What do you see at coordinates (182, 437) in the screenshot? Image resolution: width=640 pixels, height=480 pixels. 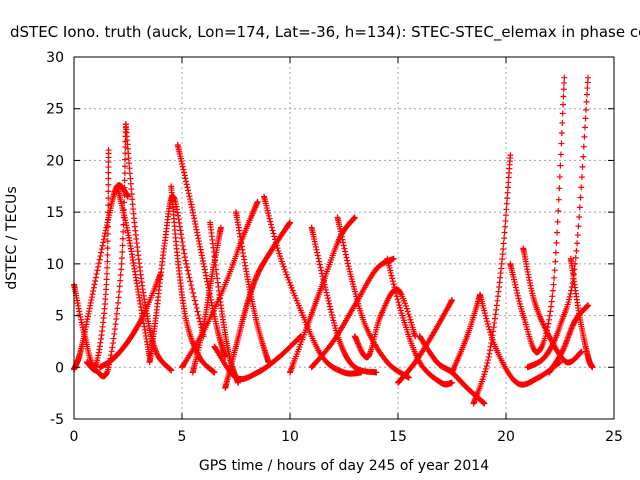 I see `x-tick-label: 5` at bounding box center [182, 437].